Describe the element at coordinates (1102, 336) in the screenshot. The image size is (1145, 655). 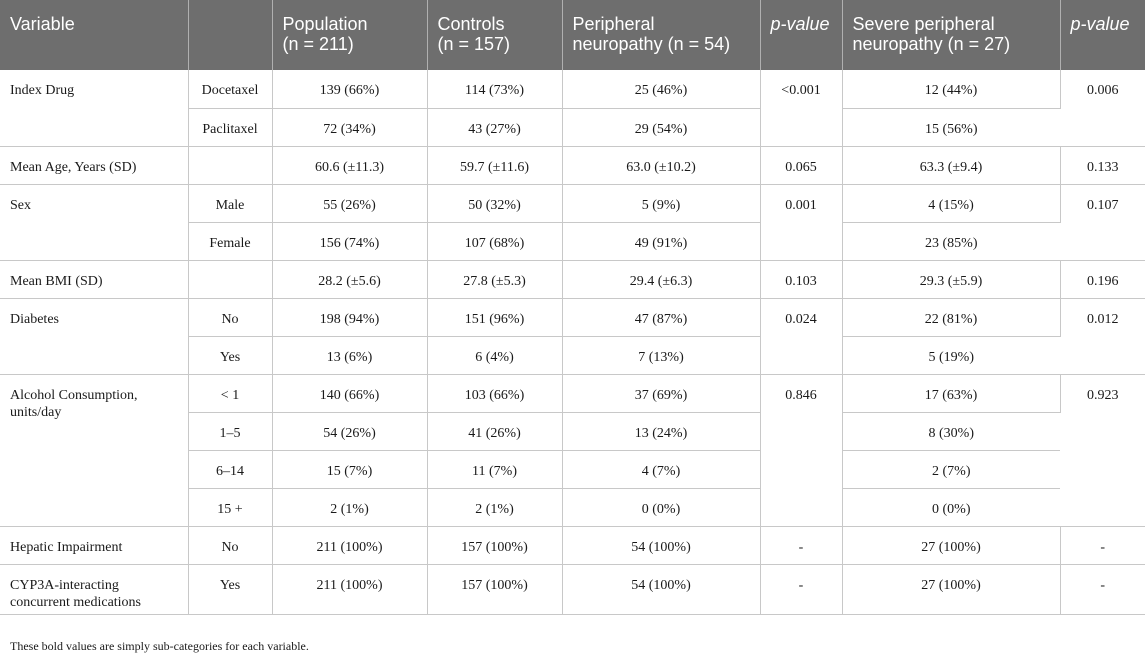
I see `p-value-severe: 0.012` at that location.